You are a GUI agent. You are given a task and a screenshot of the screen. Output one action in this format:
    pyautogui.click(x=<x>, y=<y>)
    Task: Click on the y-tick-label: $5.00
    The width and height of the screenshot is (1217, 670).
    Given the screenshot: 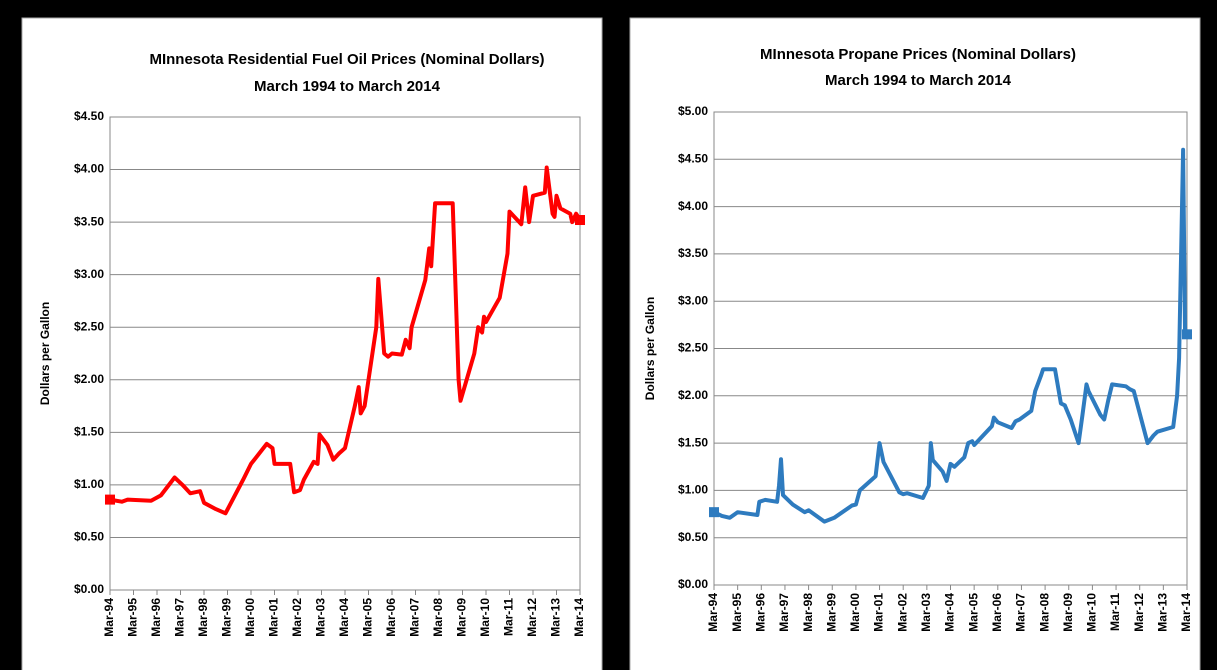 What is the action you would take?
    pyautogui.click(x=693, y=111)
    